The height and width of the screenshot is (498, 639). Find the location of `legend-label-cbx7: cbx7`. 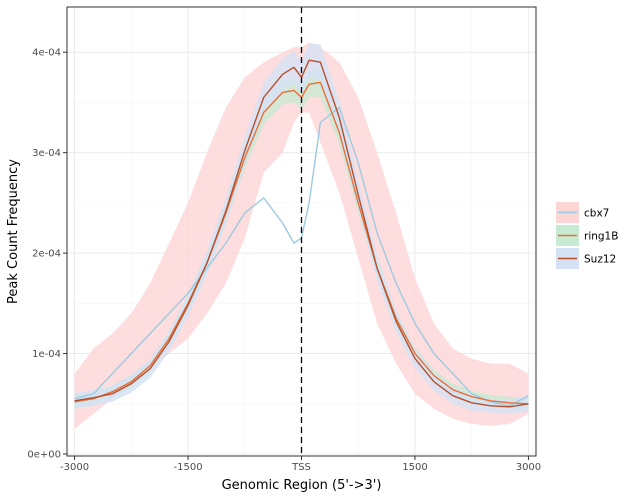

legend-label-cbx7: cbx7 is located at coordinates (596, 214).